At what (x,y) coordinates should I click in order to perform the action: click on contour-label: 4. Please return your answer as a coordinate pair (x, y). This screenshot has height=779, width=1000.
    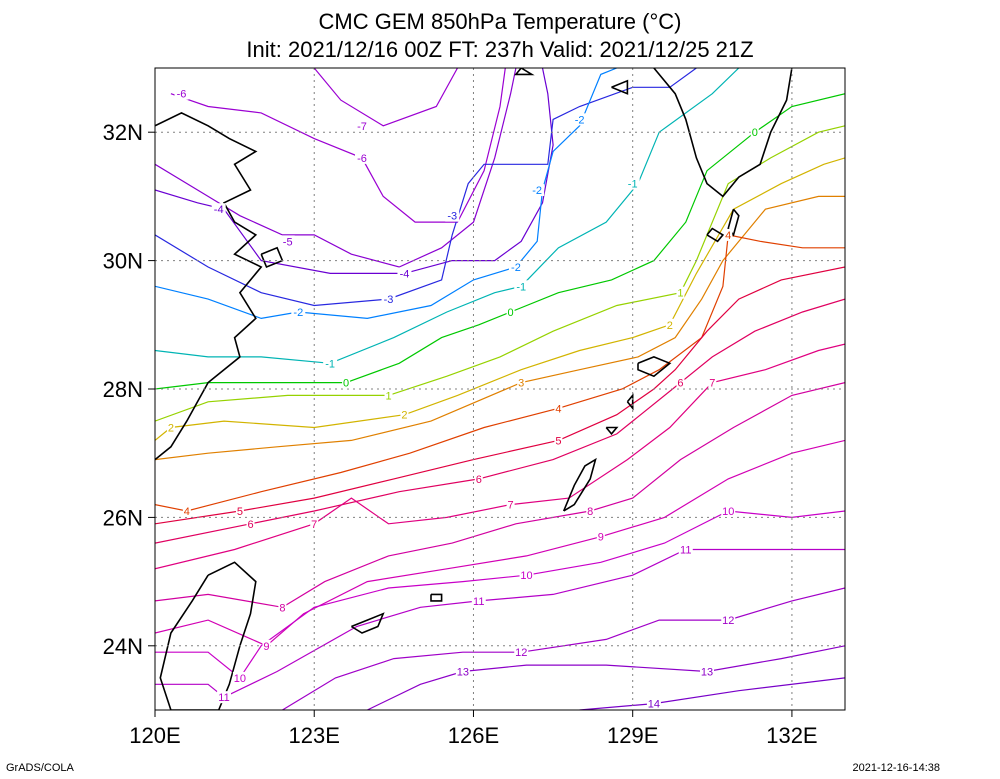
    Looking at the image, I should click on (187, 512).